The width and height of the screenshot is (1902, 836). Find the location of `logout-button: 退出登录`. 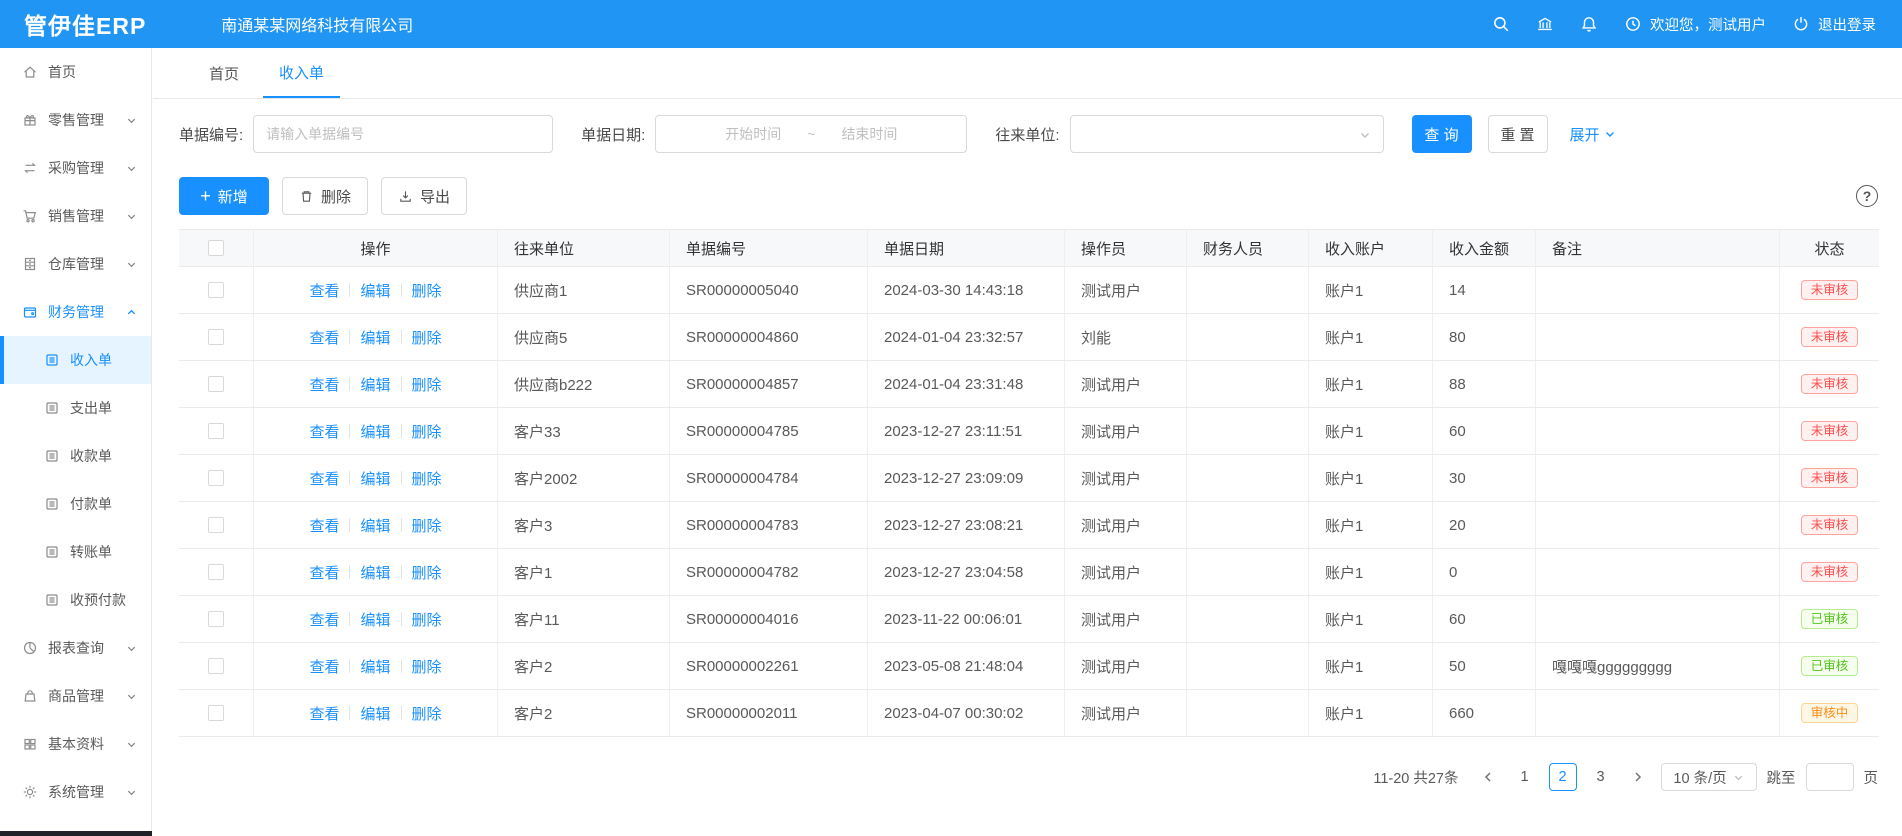

logout-button: 退出登录 is located at coordinates (1834, 24).